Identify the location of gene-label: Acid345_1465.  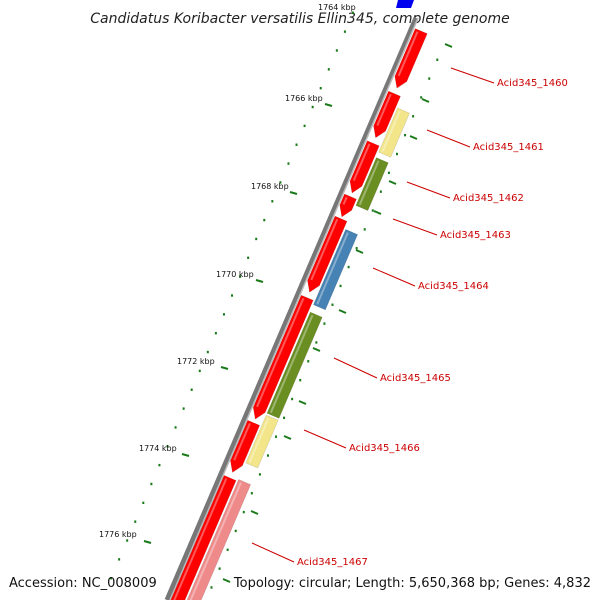
(415, 378).